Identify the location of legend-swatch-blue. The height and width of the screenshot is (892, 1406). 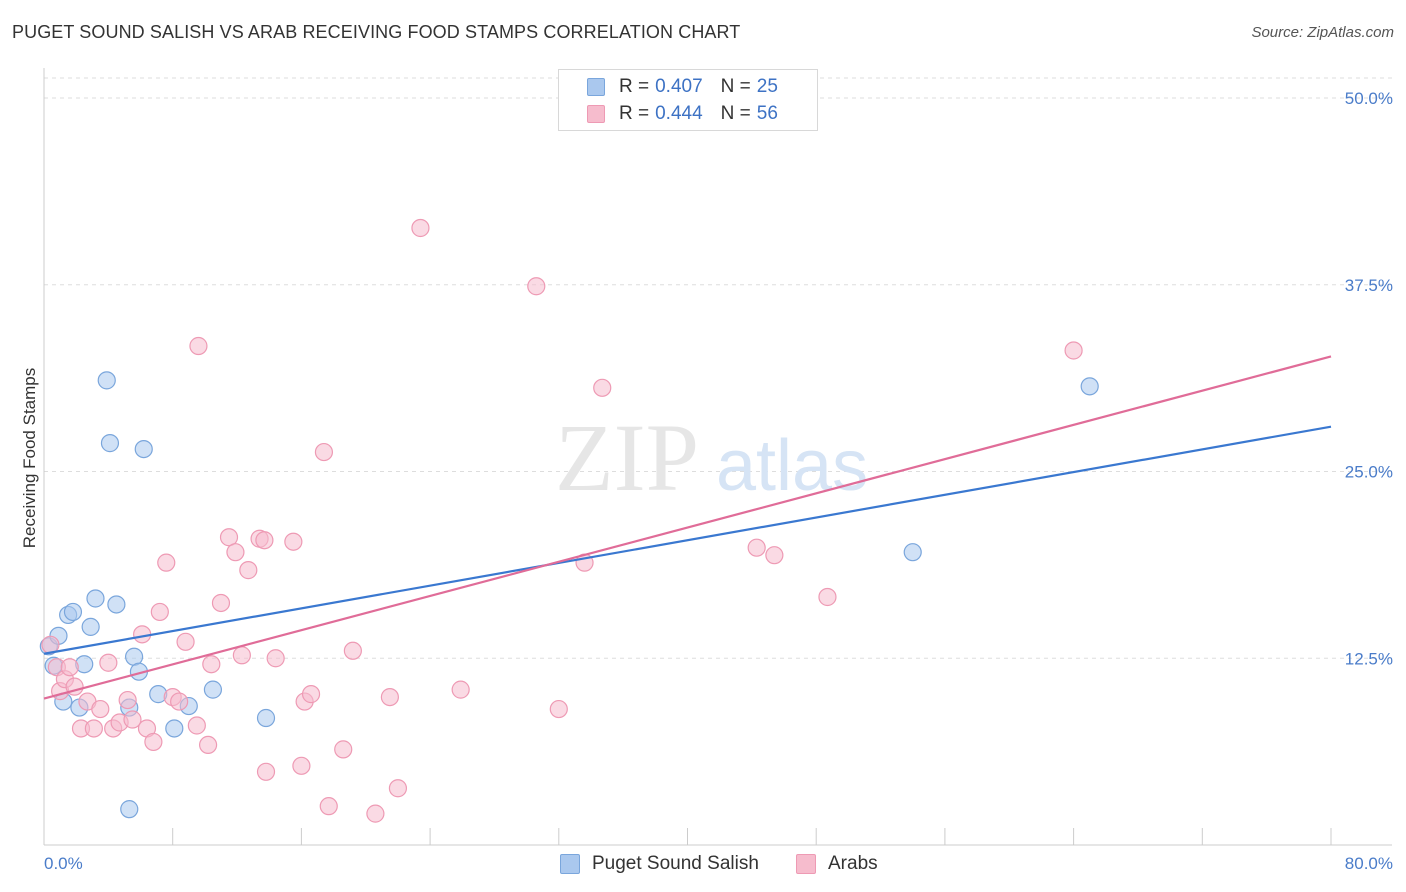
(596, 87).